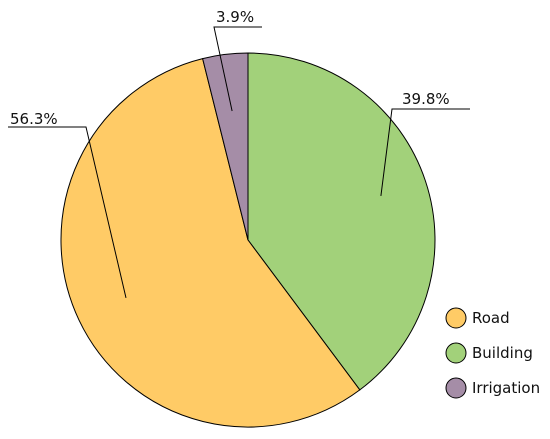  I want to click on legend-label-road: Road, so click(491, 318).